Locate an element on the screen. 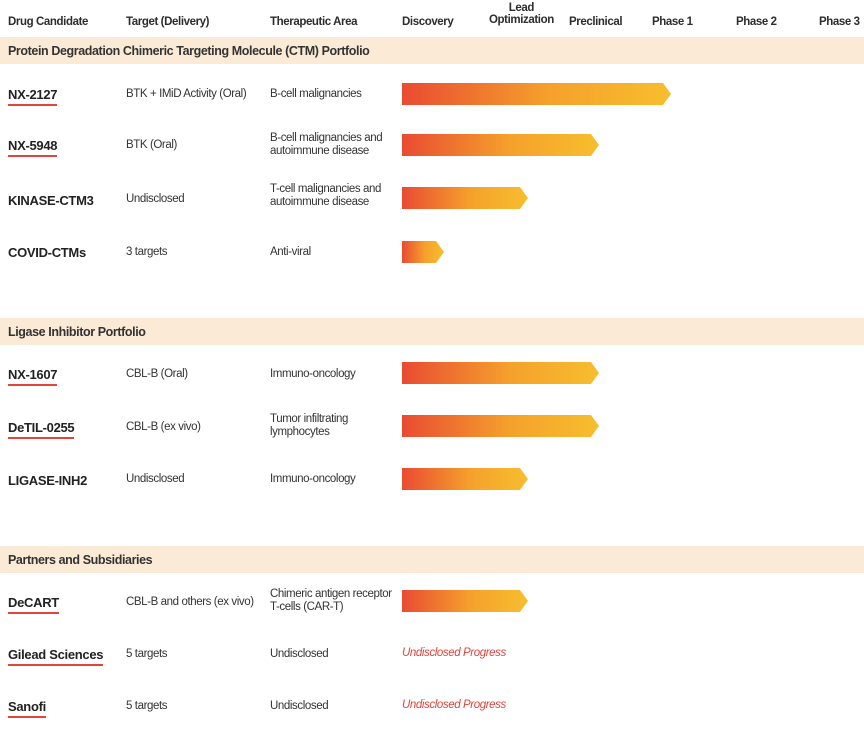  header-discovery: Discovery is located at coordinates (428, 22).